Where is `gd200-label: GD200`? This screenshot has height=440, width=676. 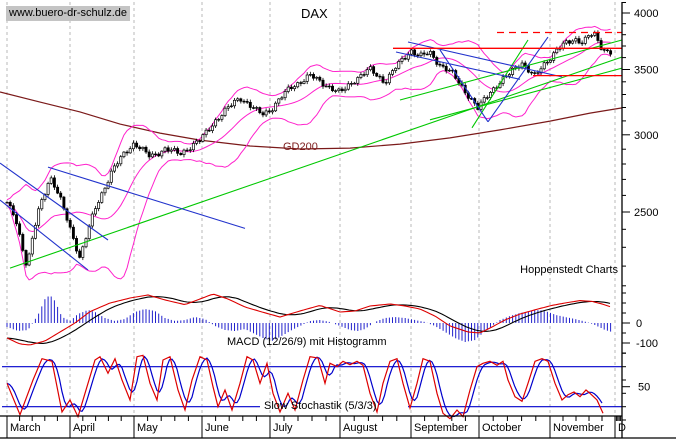 gd200-label: GD200 is located at coordinates (300, 147).